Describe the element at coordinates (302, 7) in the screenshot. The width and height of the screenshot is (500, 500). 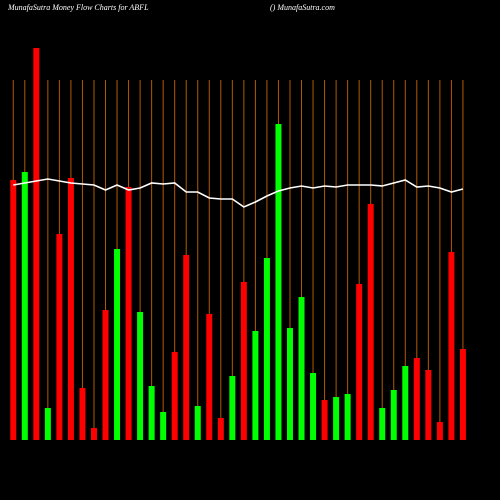
I see `chart-subtitle: () MunafaSutra.com` at that location.